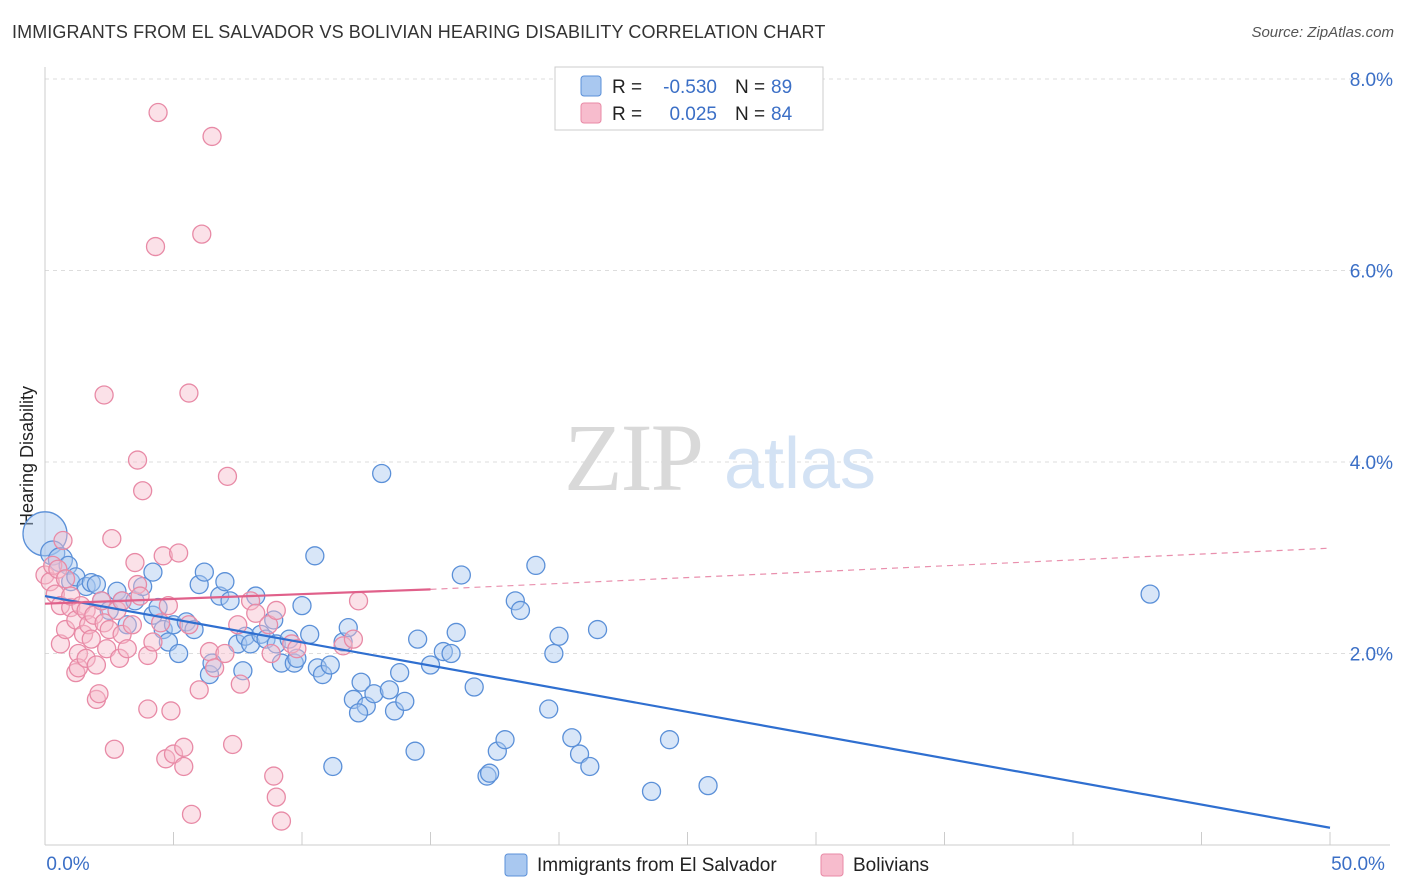  What do you see at coordinates (516, 865) in the screenshot?
I see `series-legend-swatch-blue` at bounding box center [516, 865].